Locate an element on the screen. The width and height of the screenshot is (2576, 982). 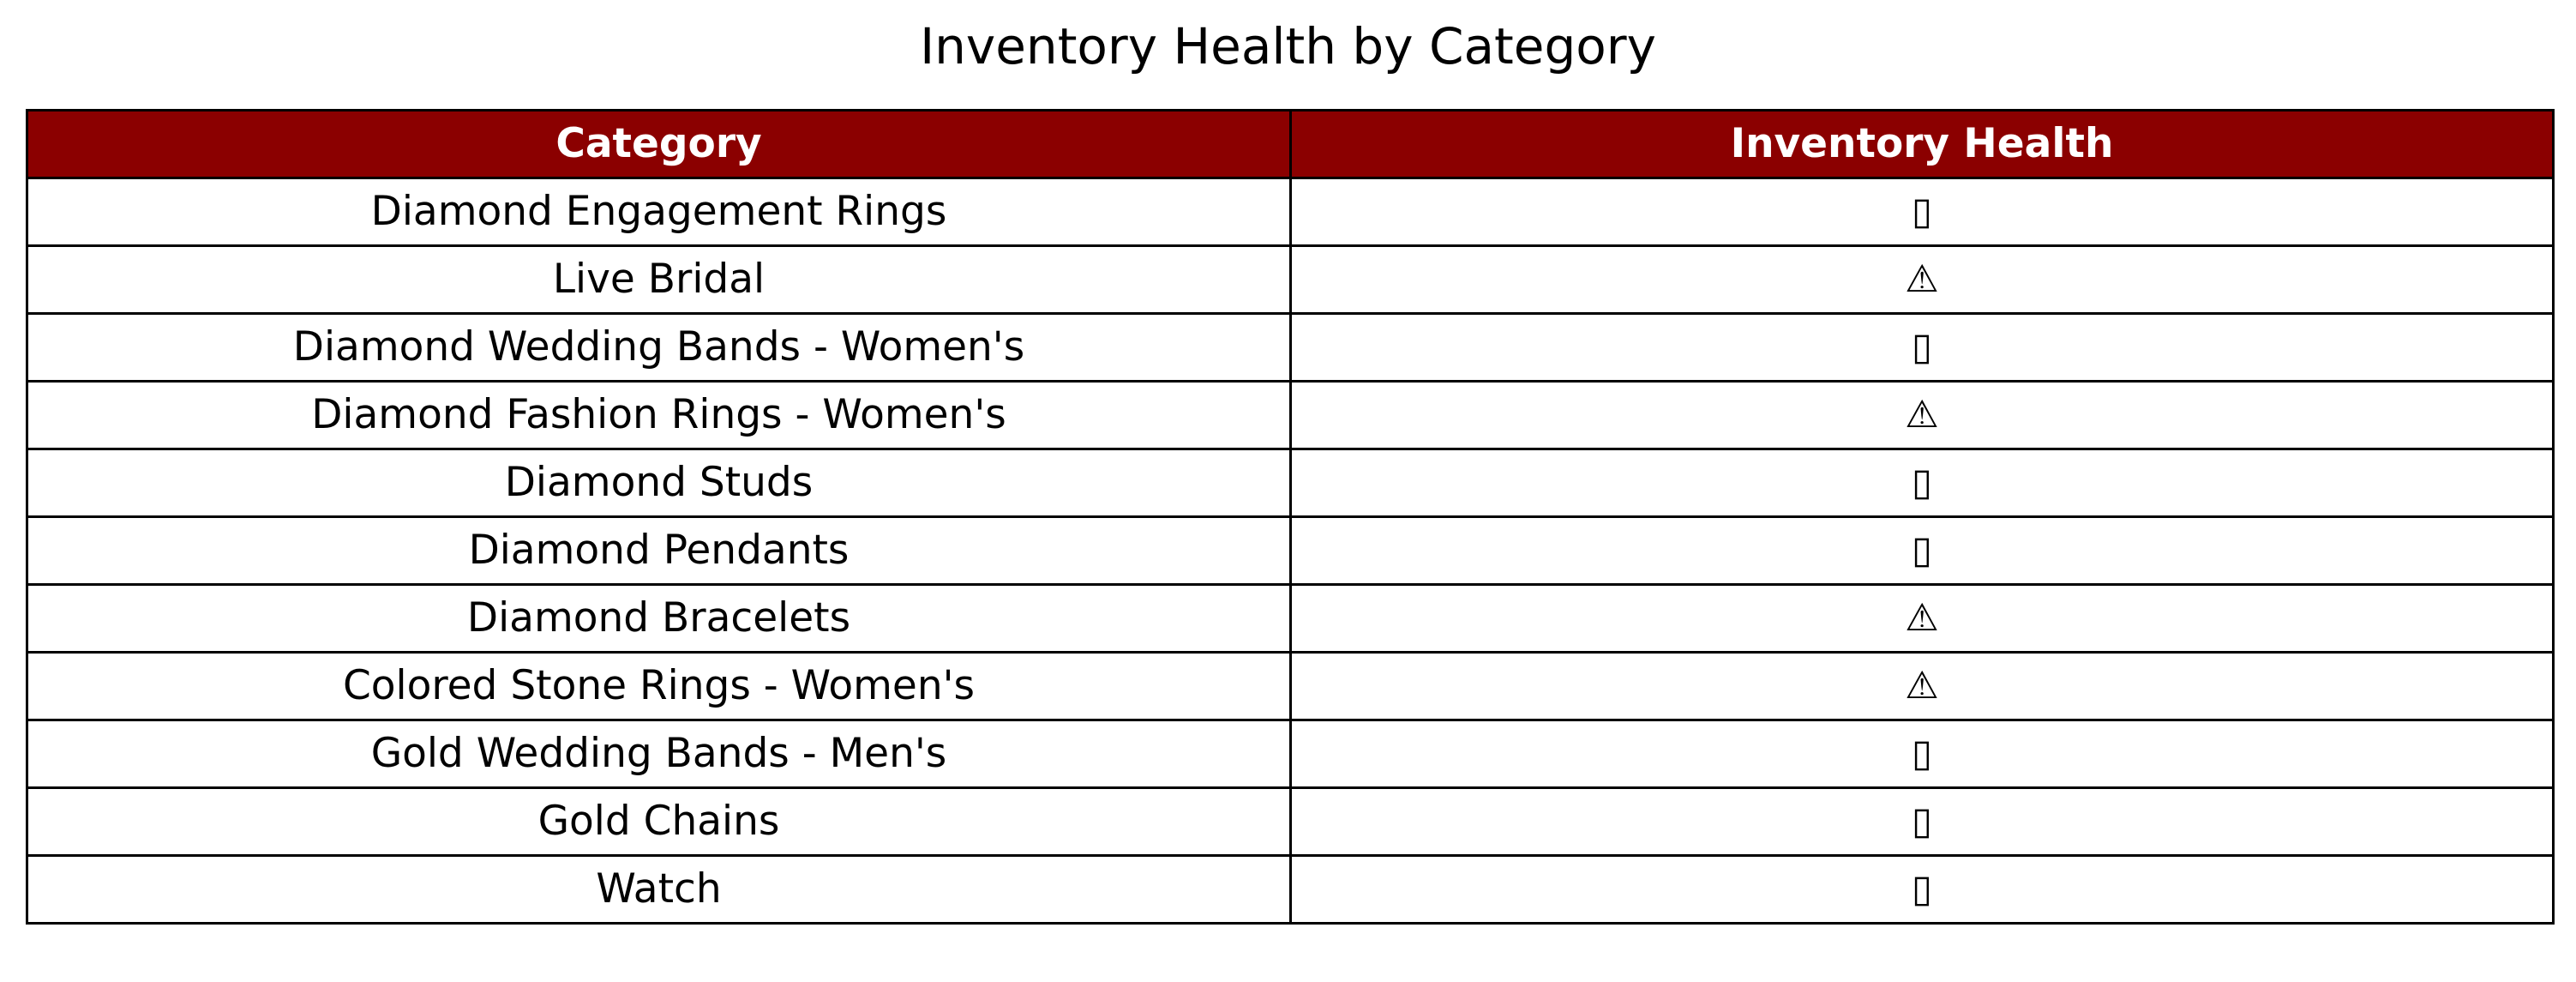
table-row: Watch ▯ is located at coordinates (1290, 889).